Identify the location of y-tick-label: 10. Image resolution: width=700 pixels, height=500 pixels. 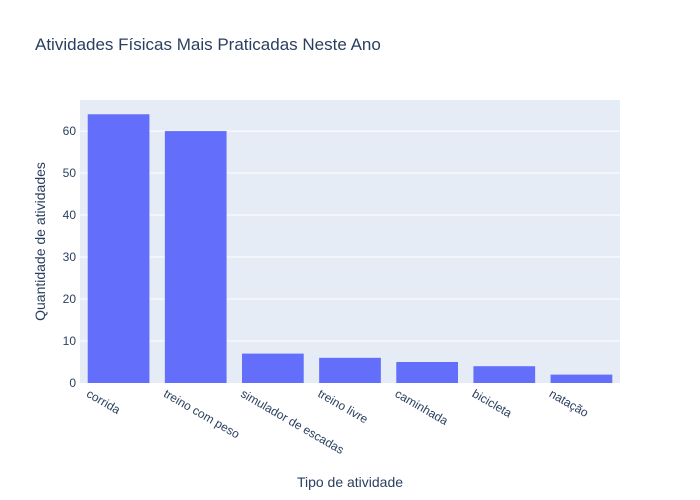
(70, 341).